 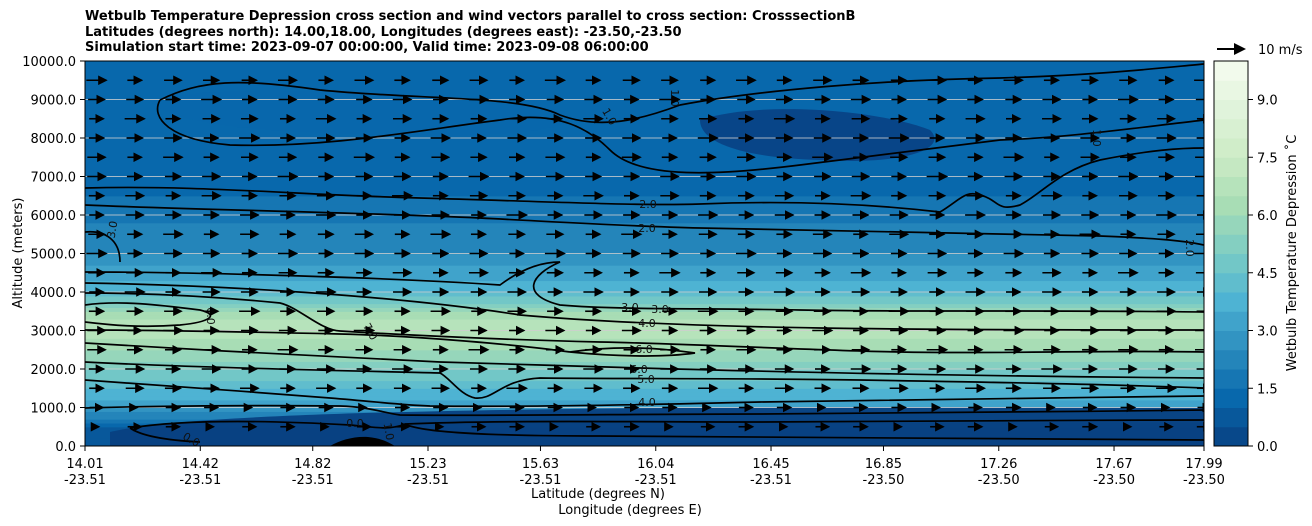 What do you see at coordinates (770, 464) in the screenshot?
I see `x-tick-label-lat: 16.45` at bounding box center [770, 464].